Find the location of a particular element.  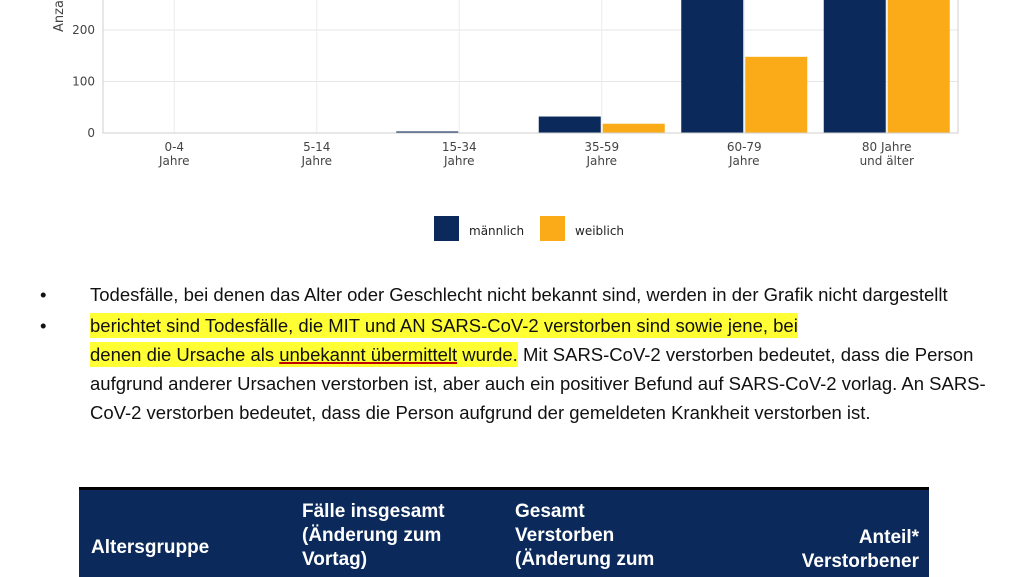

bars is located at coordinates (673, 66).